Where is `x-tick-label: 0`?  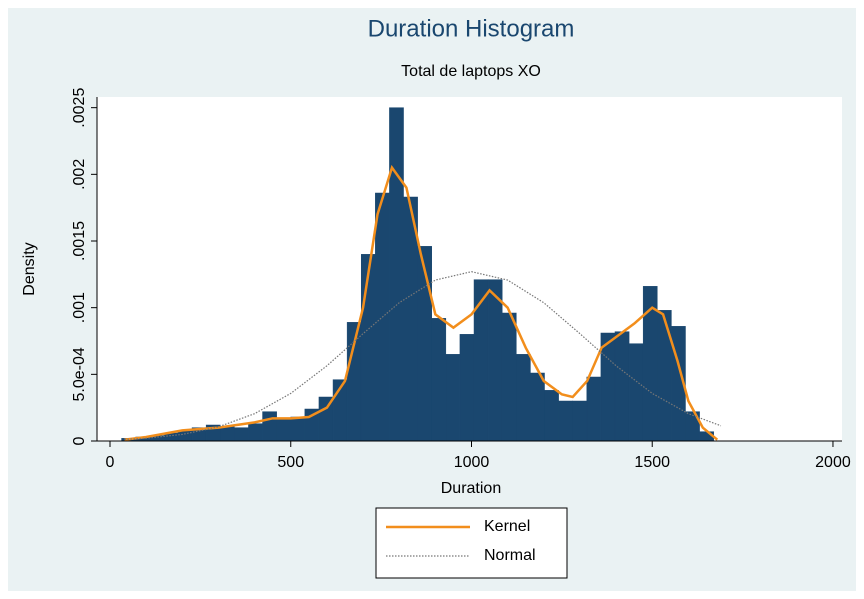 x-tick-label: 0 is located at coordinates (110, 462).